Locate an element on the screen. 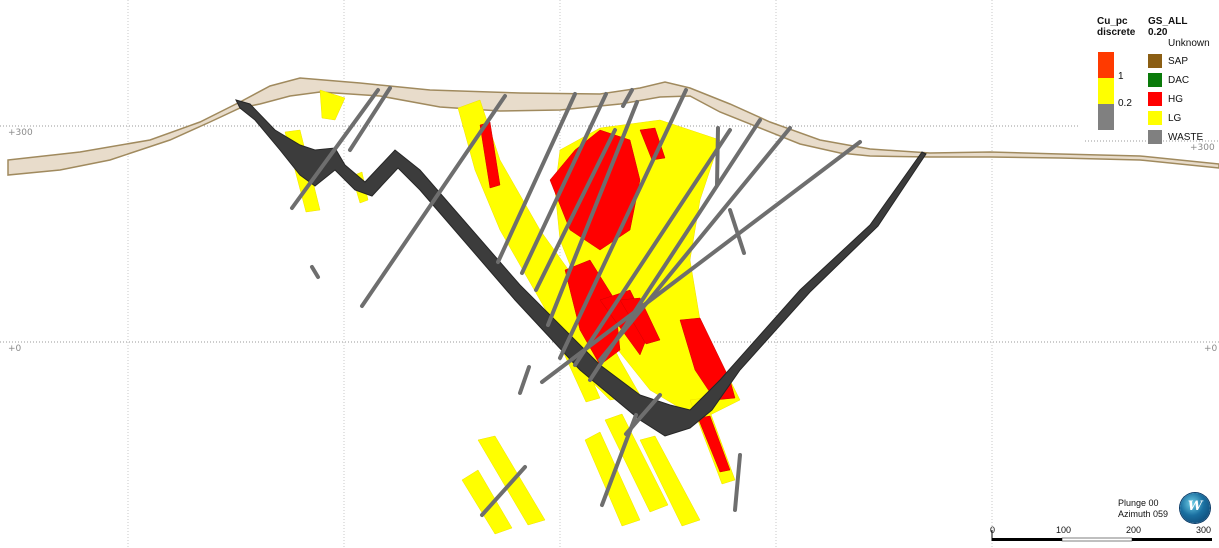  gs-swatch-hg is located at coordinates (1155, 99).